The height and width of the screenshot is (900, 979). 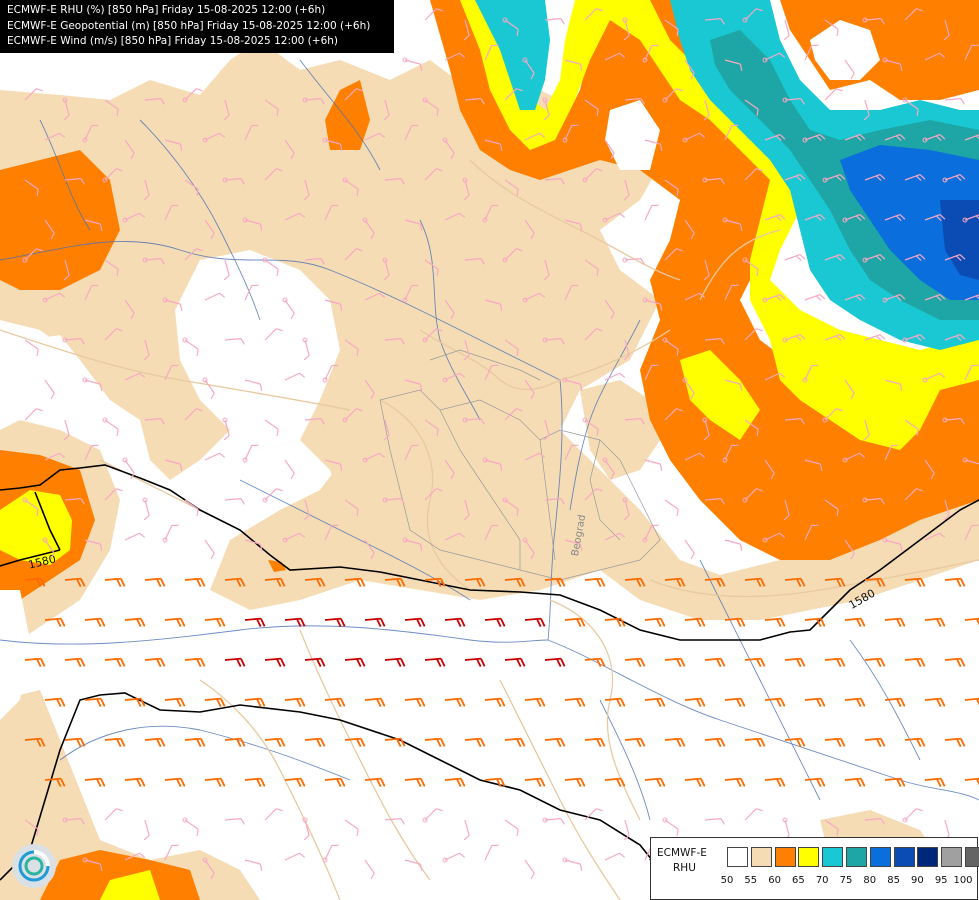 I want to click on rhu-colorbar: ECMWF-E RHU 50 55 60 65 70 75 80 85 90 95 100, so click(x=814, y=868).